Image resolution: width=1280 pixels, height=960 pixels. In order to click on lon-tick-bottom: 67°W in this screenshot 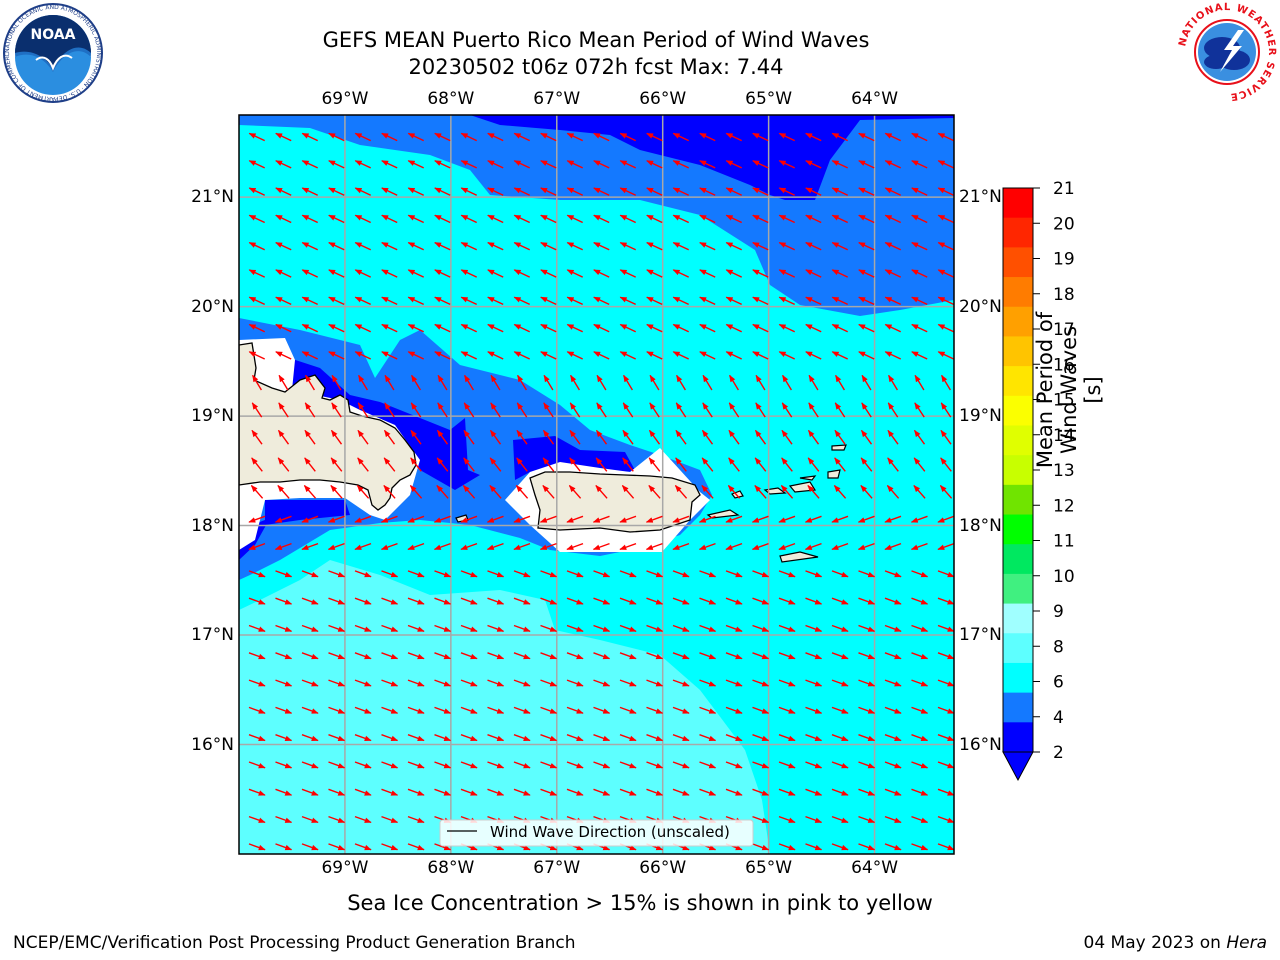, I will do `click(557, 868)`.